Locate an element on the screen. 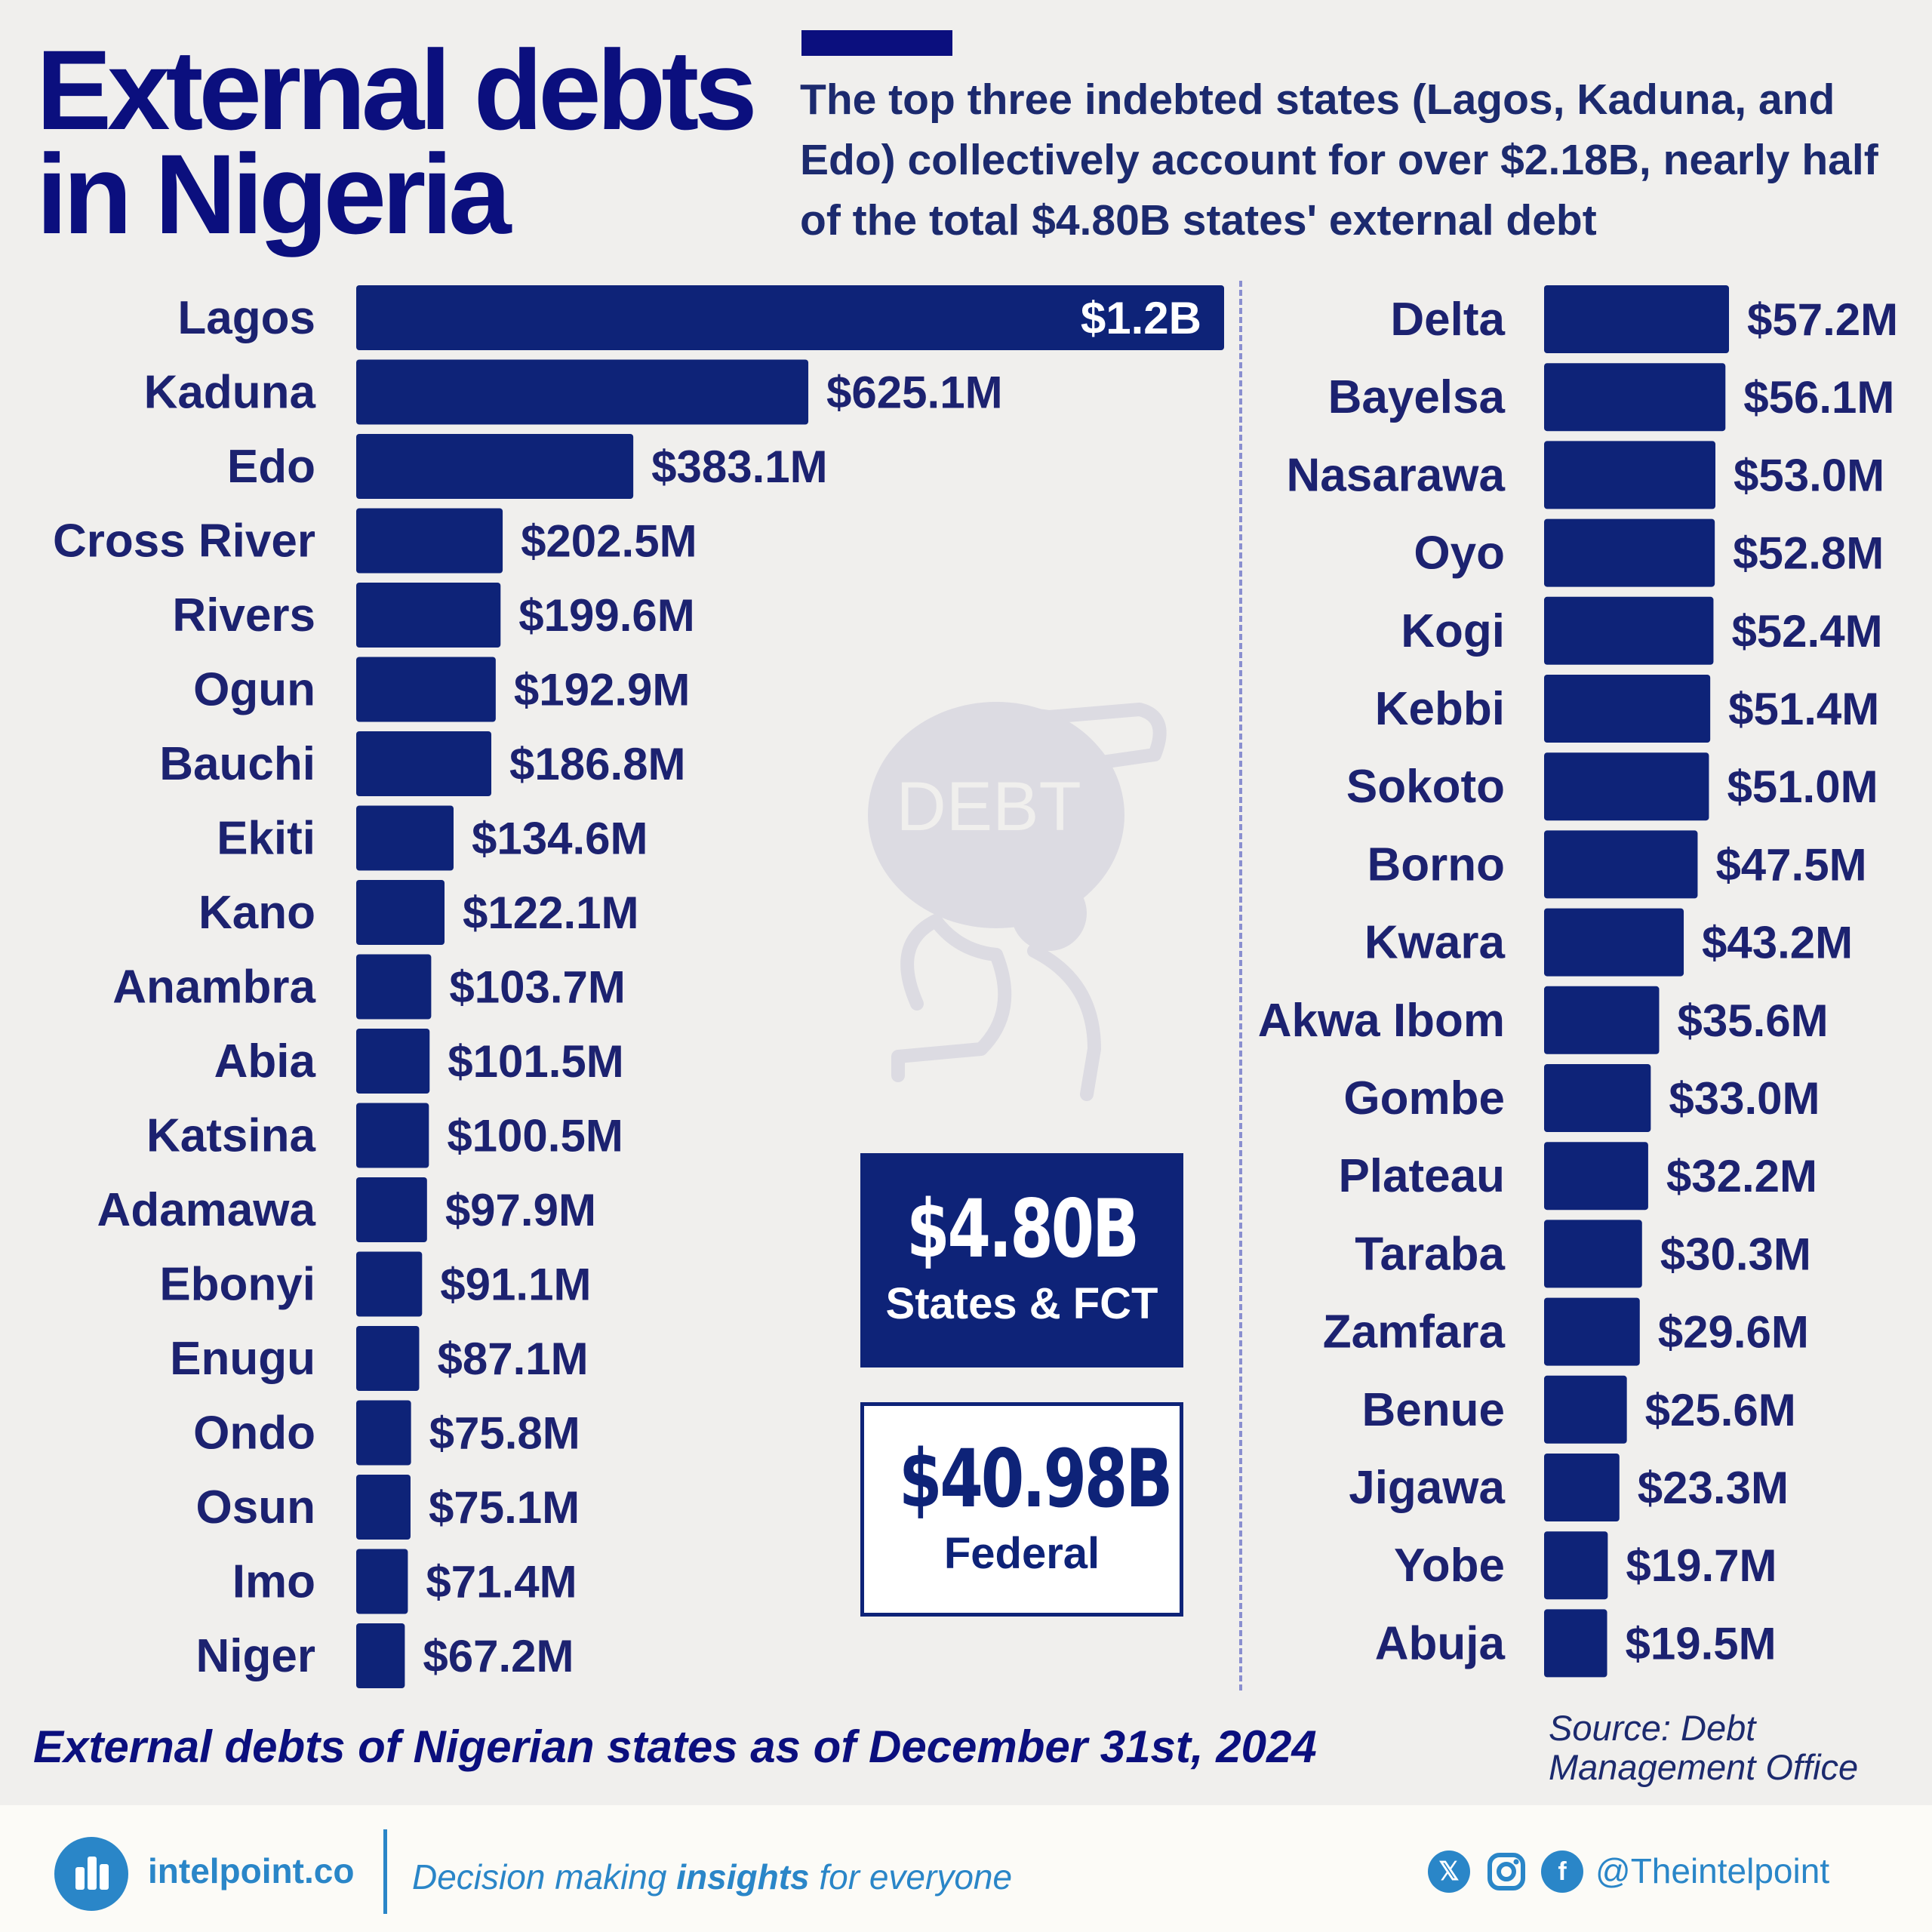 Image resolution: width=1932 pixels, height=1932 pixels. bar-ondo is located at coordinates (383, 1433).